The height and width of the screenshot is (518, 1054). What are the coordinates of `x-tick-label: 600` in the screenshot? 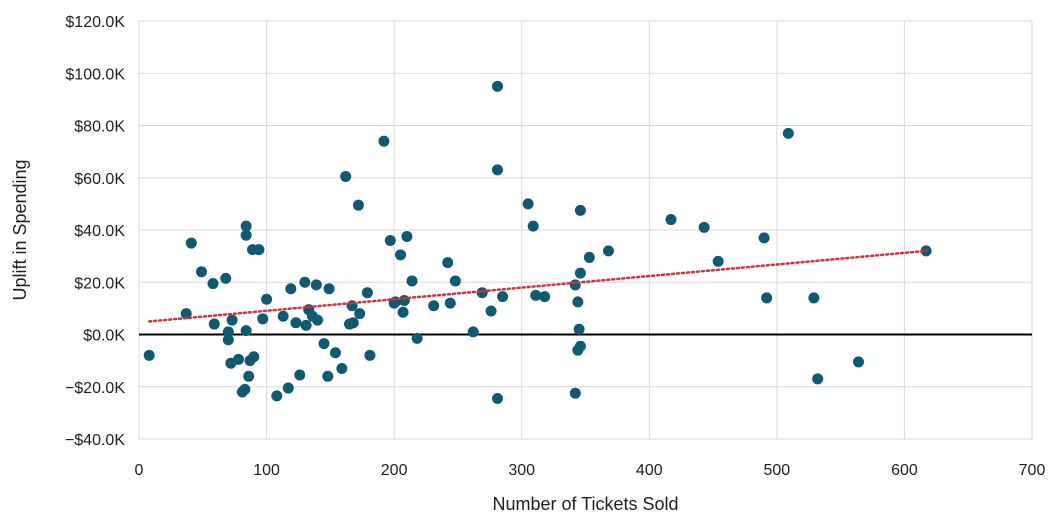 It's located at (904, 470).